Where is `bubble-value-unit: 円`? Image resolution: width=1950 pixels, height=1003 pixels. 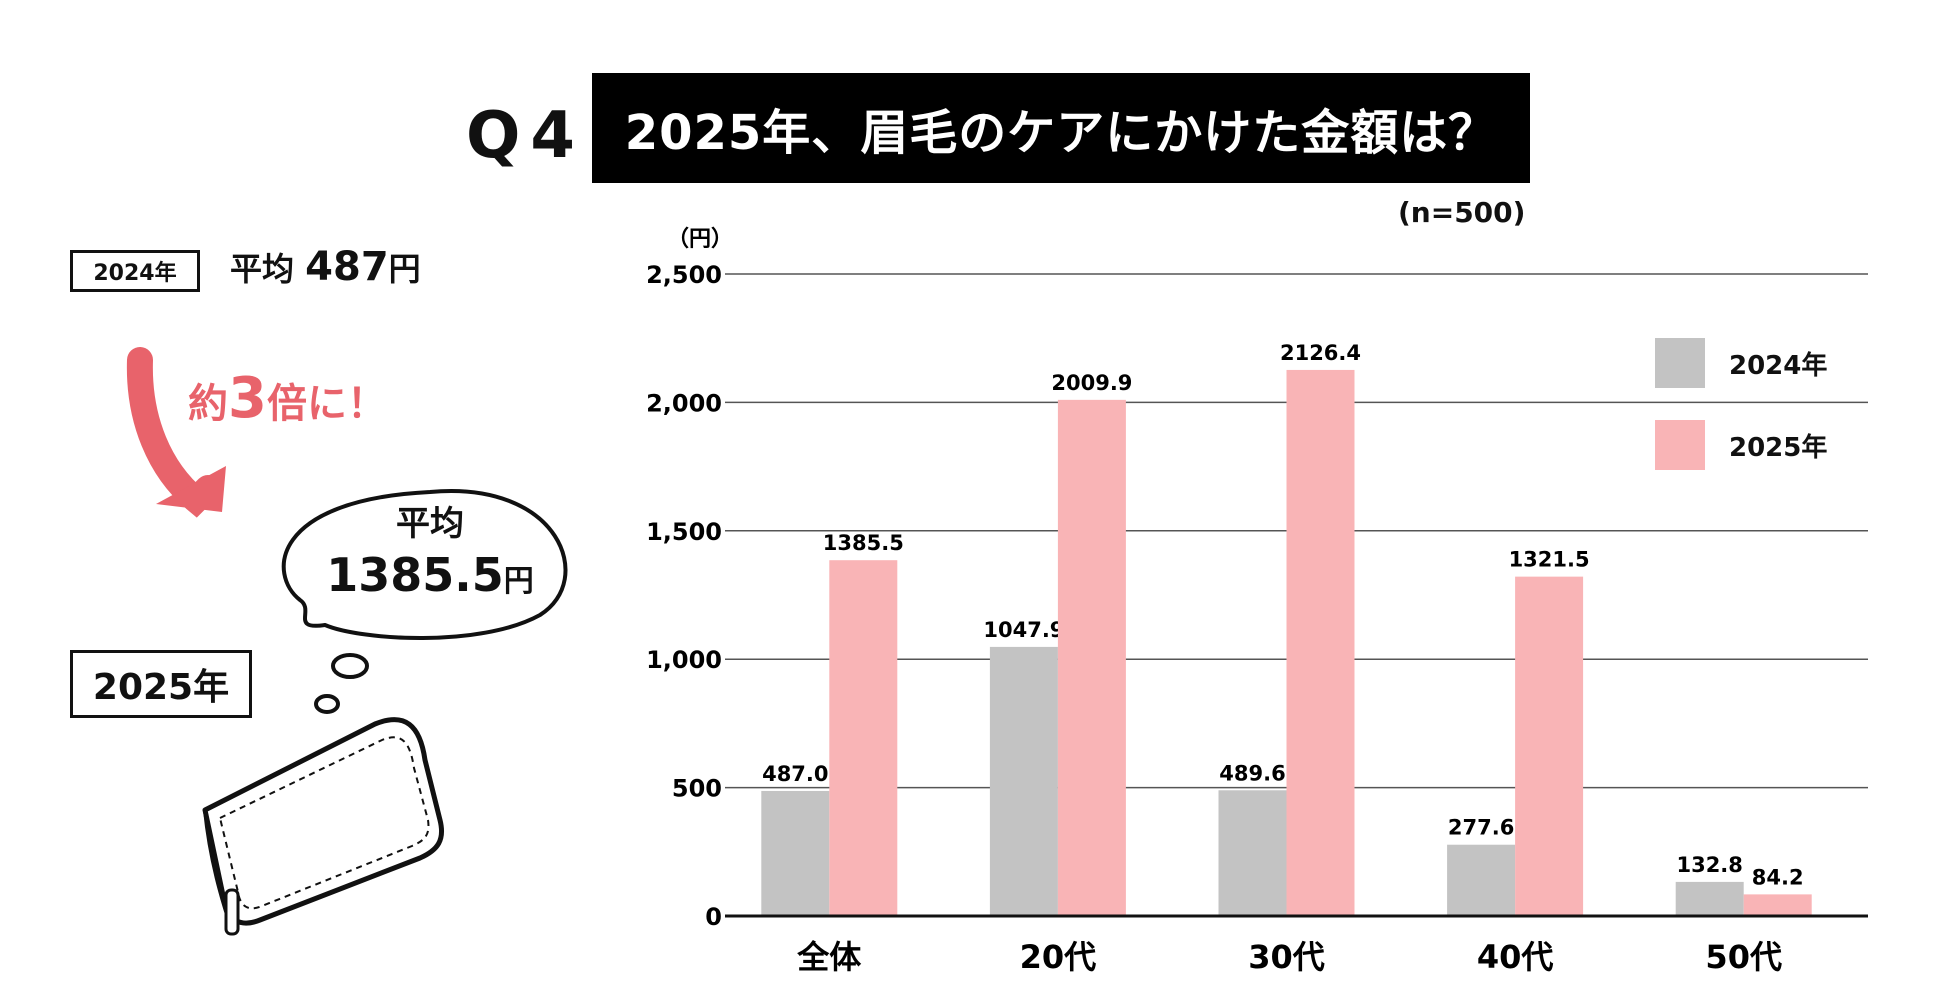 bubble-value-unit: 円 is located at coordinates (518, 581).